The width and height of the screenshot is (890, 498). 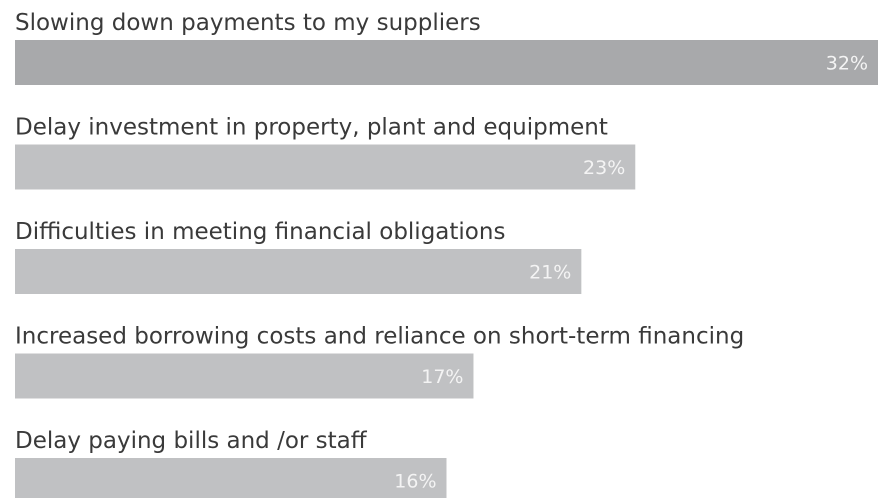 I want to click on category-label: Slowing down payments to my suppliers, so click(x=248, y=23).